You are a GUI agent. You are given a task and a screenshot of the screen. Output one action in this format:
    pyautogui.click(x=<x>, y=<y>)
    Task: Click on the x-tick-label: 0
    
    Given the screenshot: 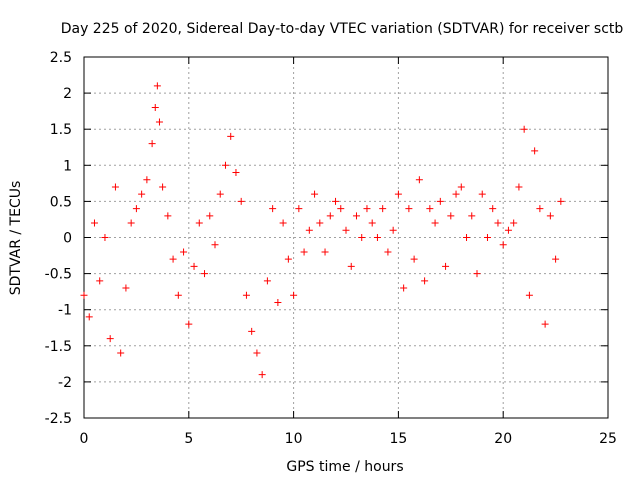 What is the action you would take?
    pyautogui.click(x=84, y=439)
    